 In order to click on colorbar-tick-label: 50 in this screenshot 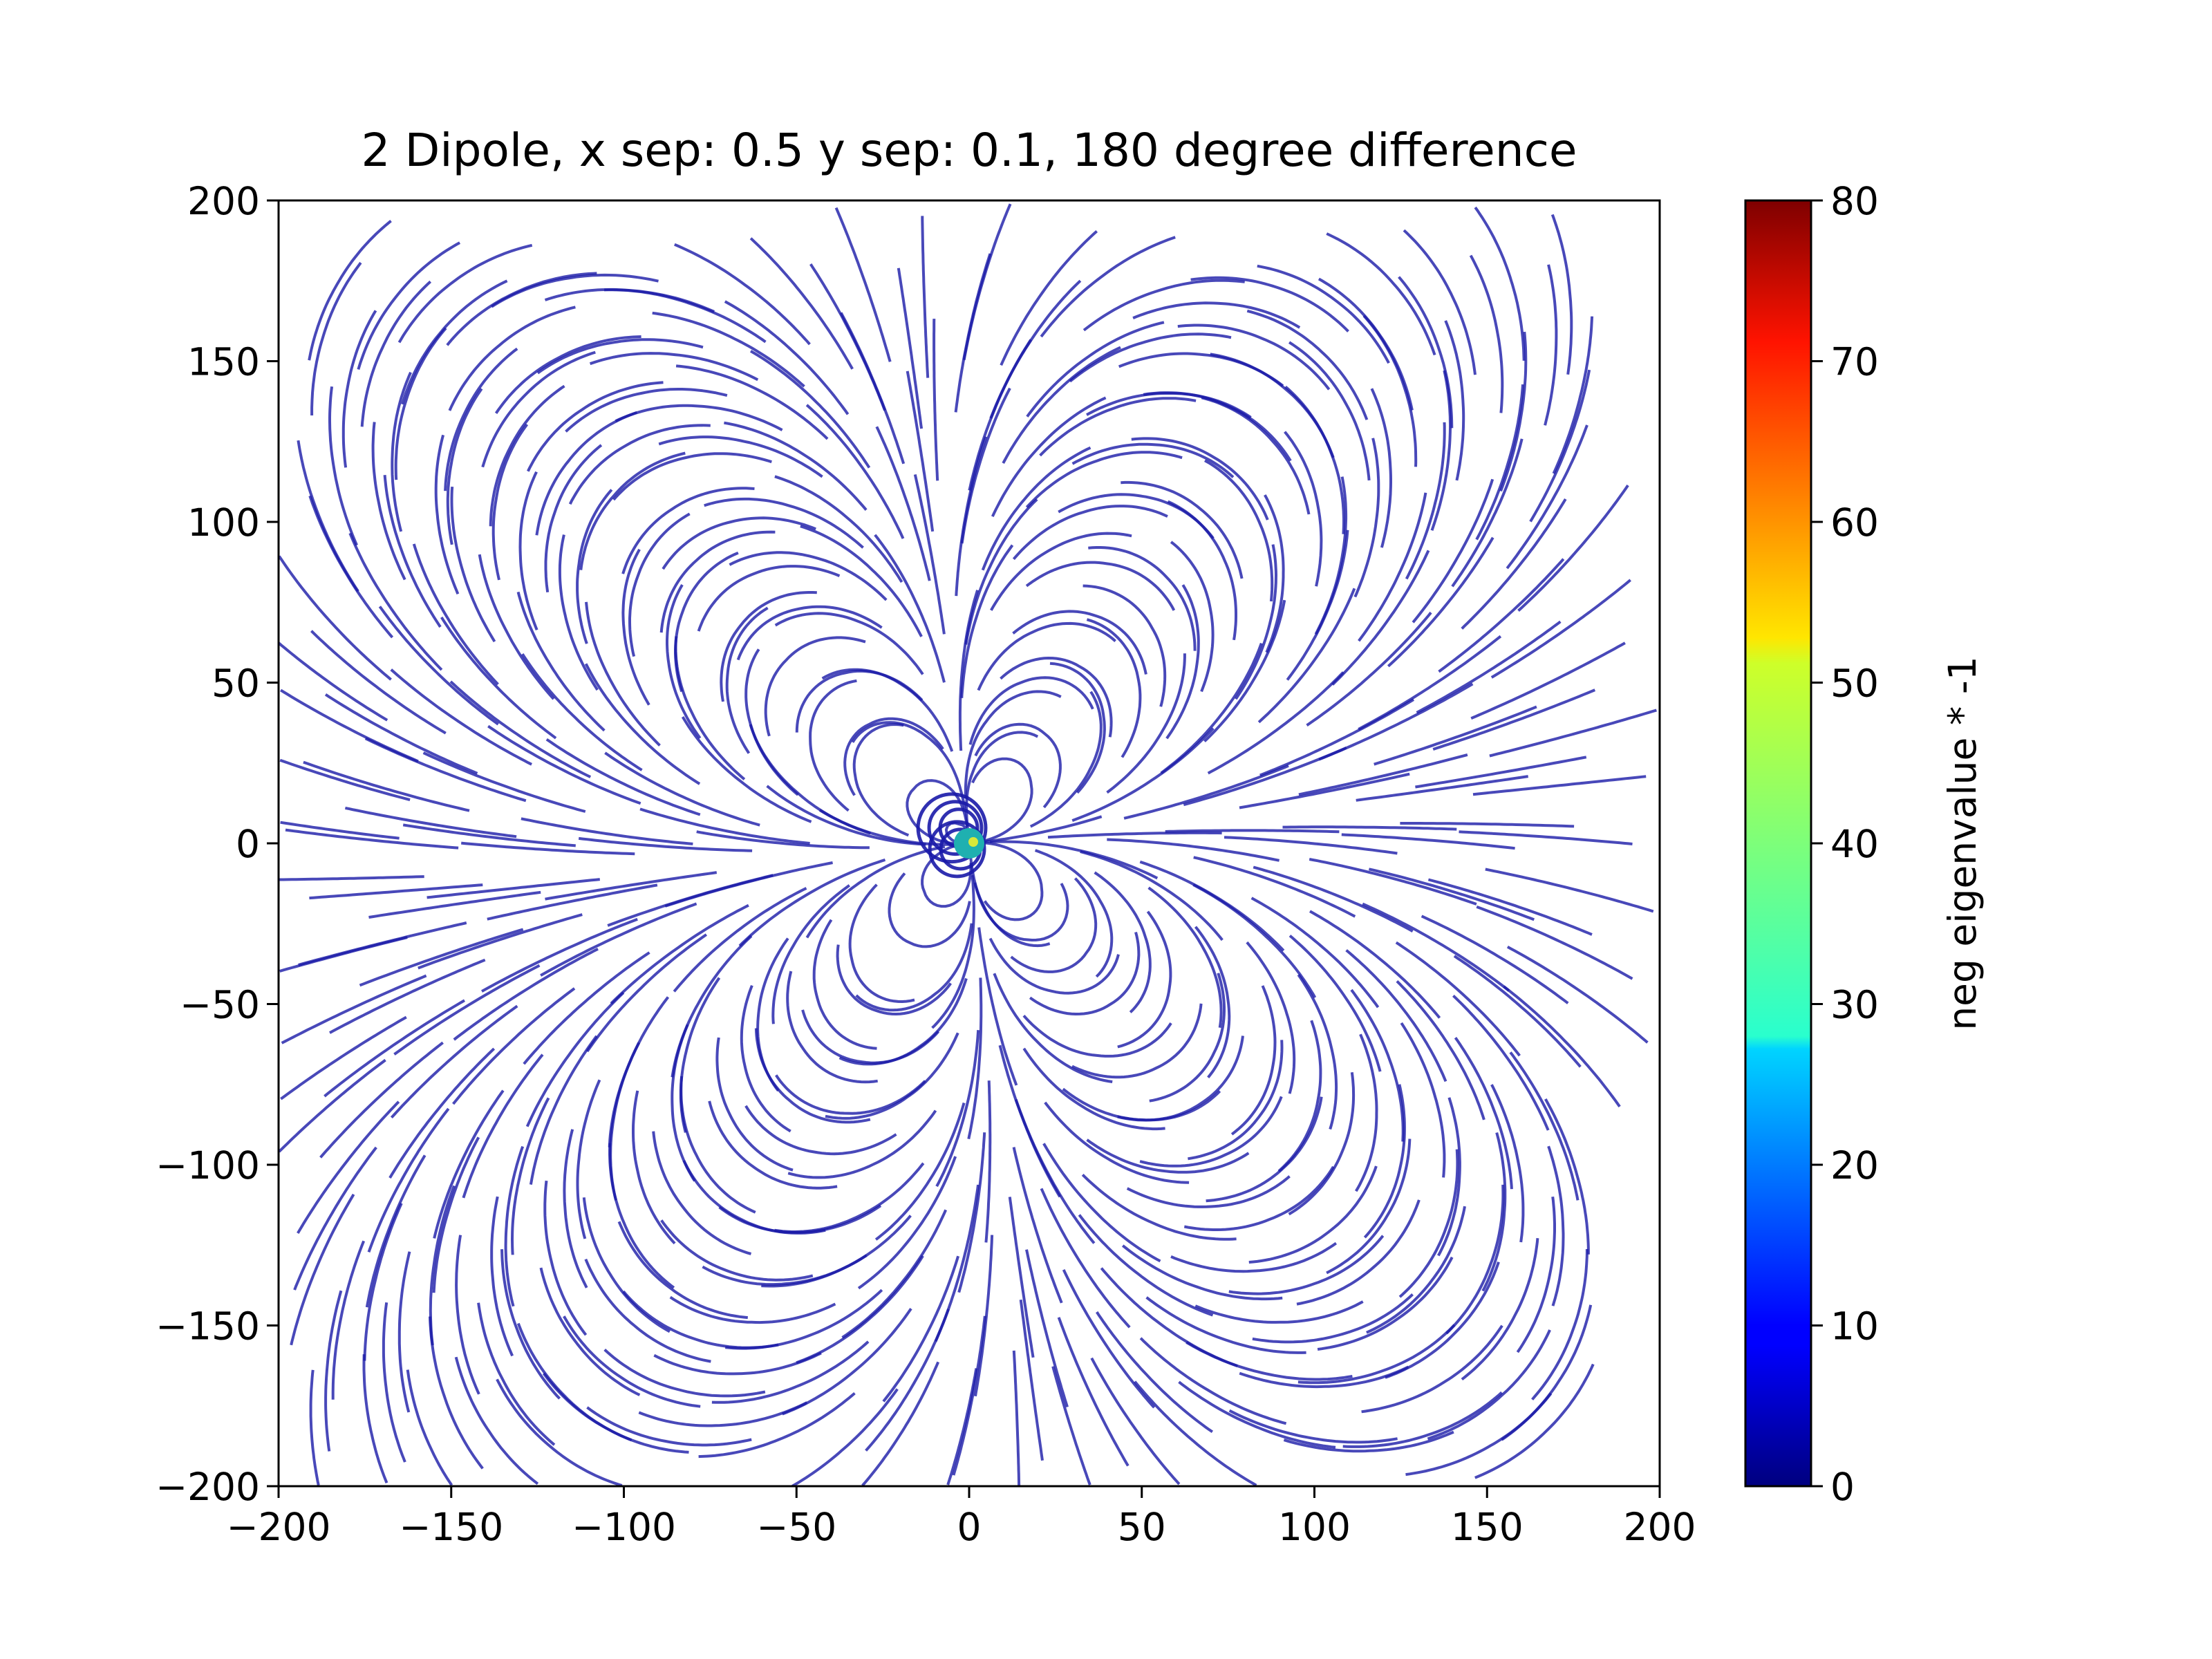, I will do `click(1854, 684)`.